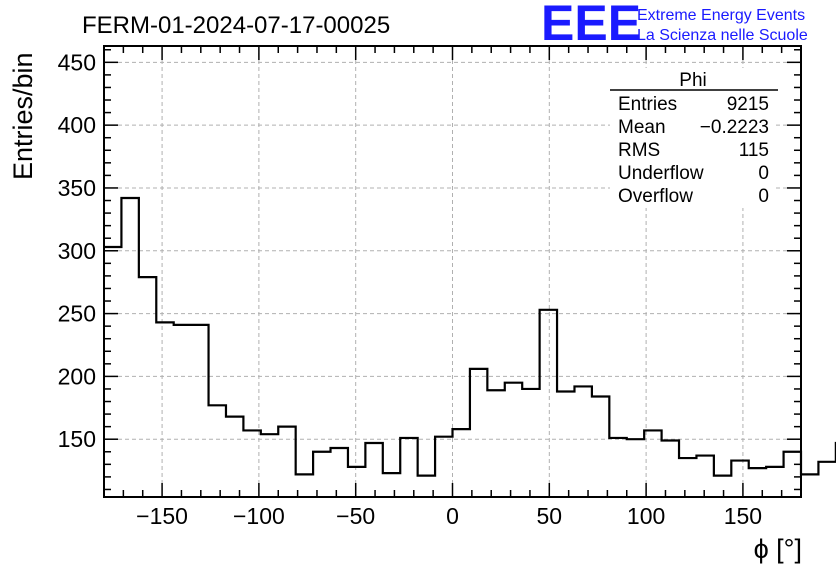  I want to click on stats-value-entries: 9215, so click(748, 104).